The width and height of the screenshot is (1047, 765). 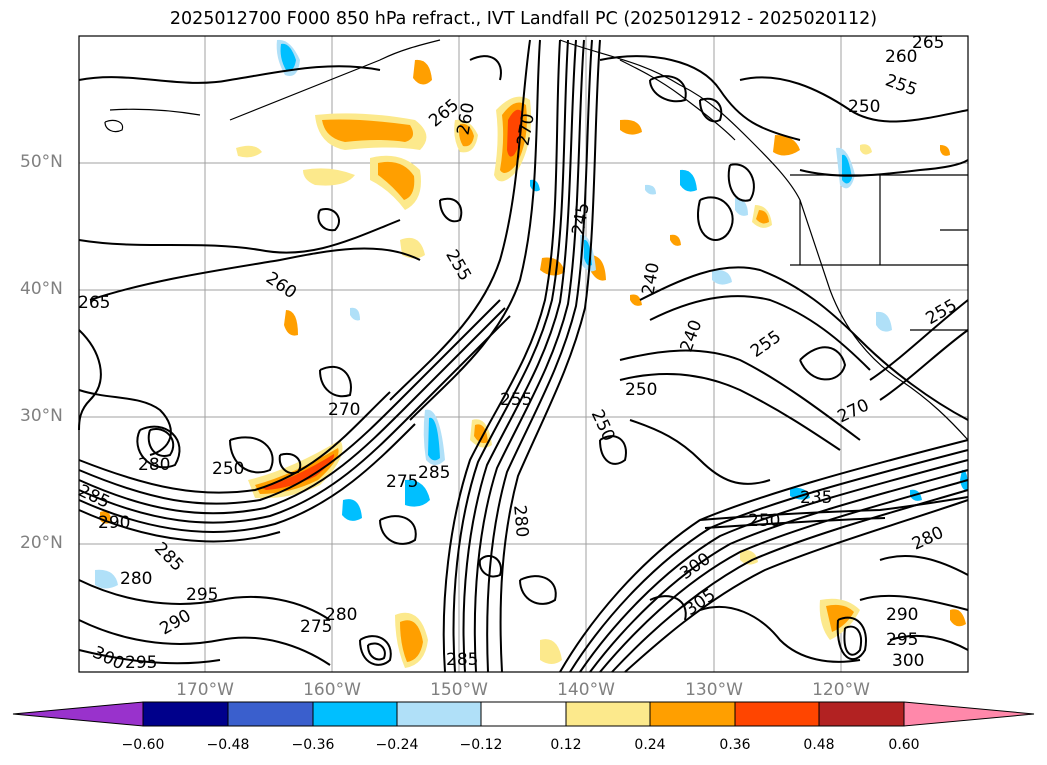 What do you see at coordinates (908, 661) in the screenshot?
I see `contour-label: 300` at bounding box center [908, 661].